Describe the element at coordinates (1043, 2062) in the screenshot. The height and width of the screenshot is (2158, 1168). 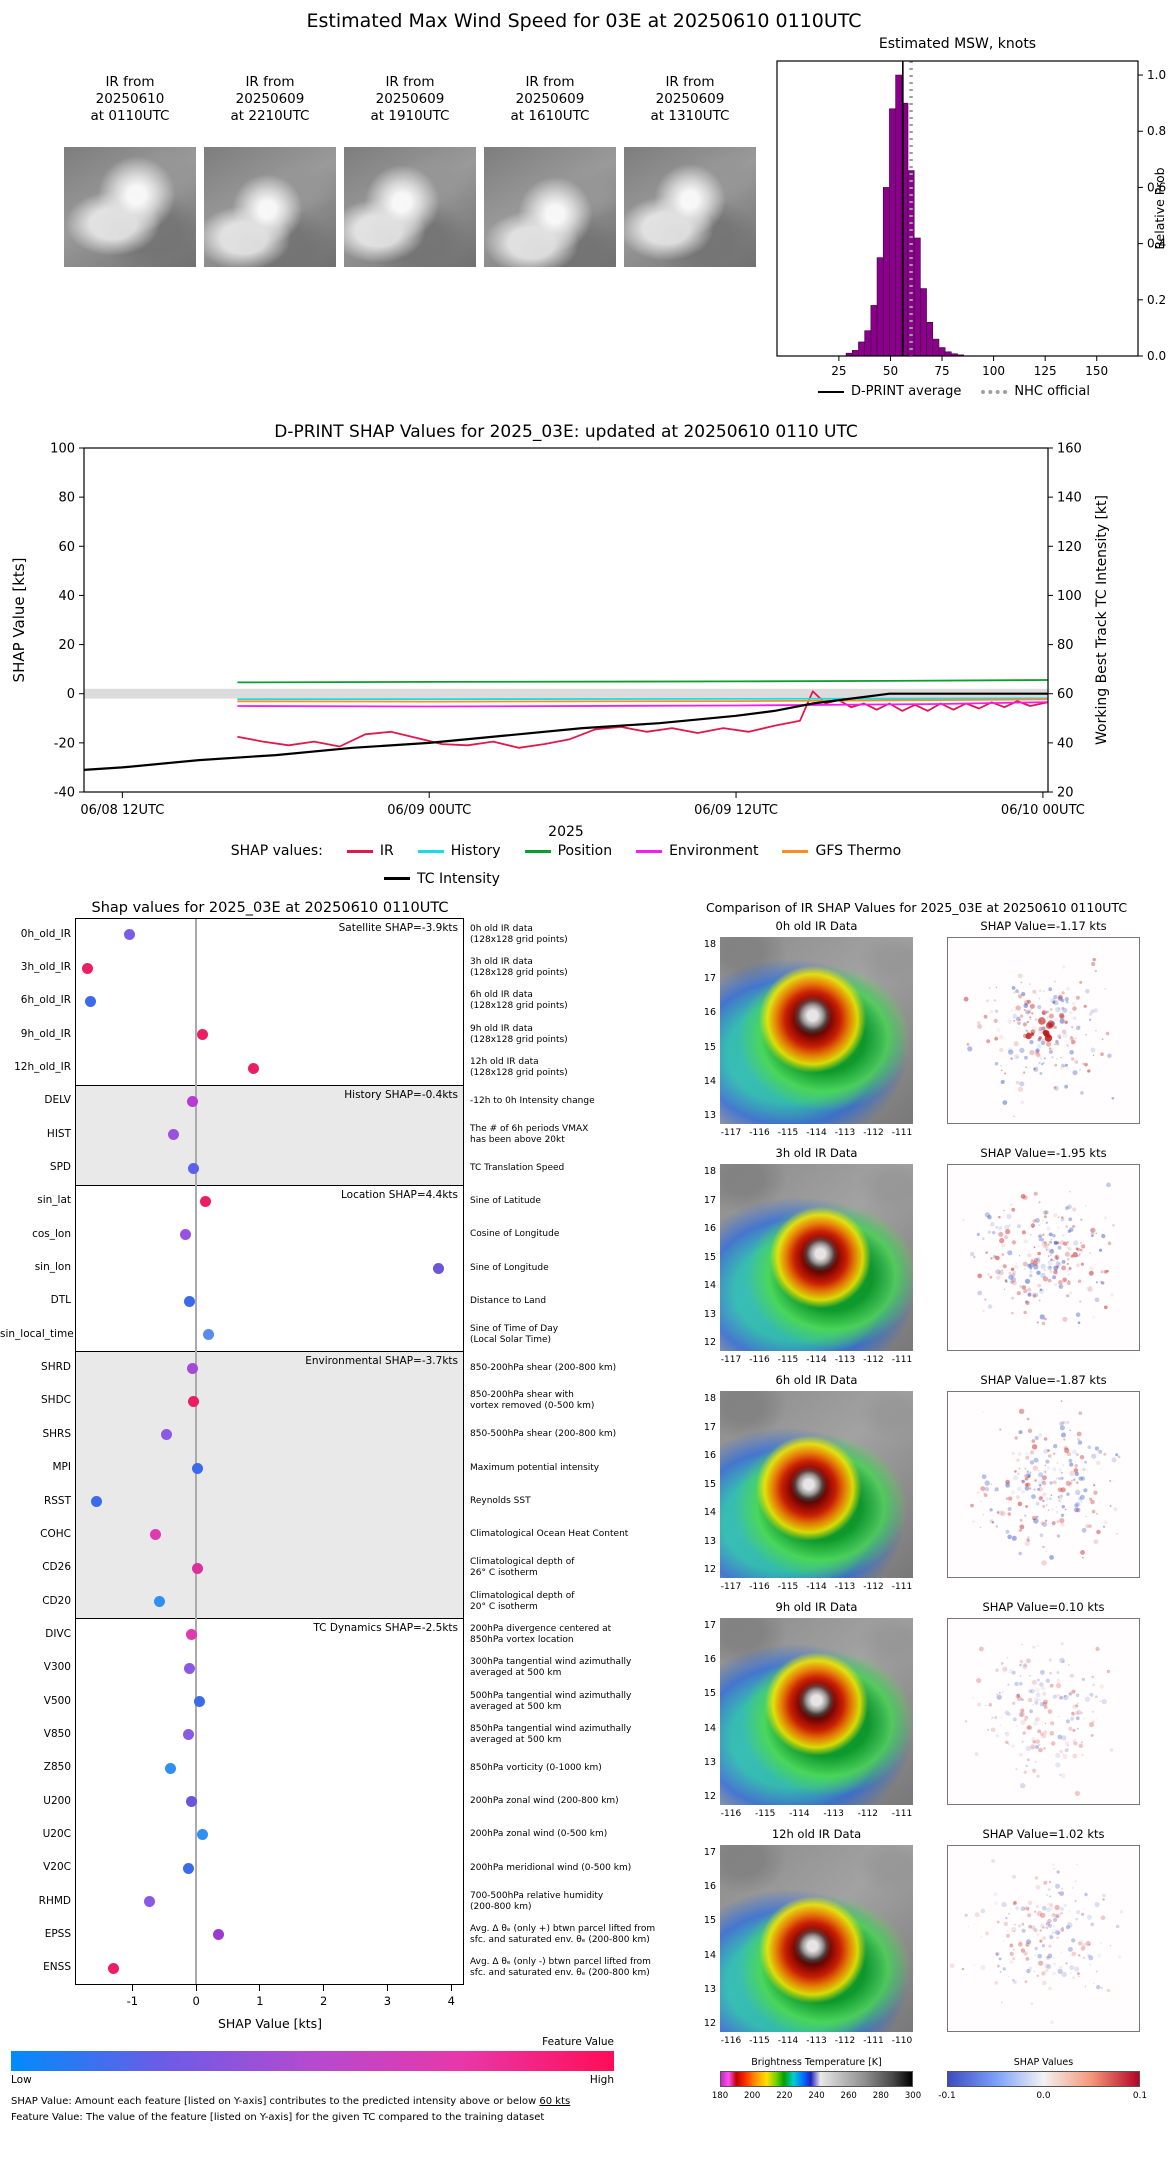
I see `shap-colorbar-title: SHAP Values` at that location.